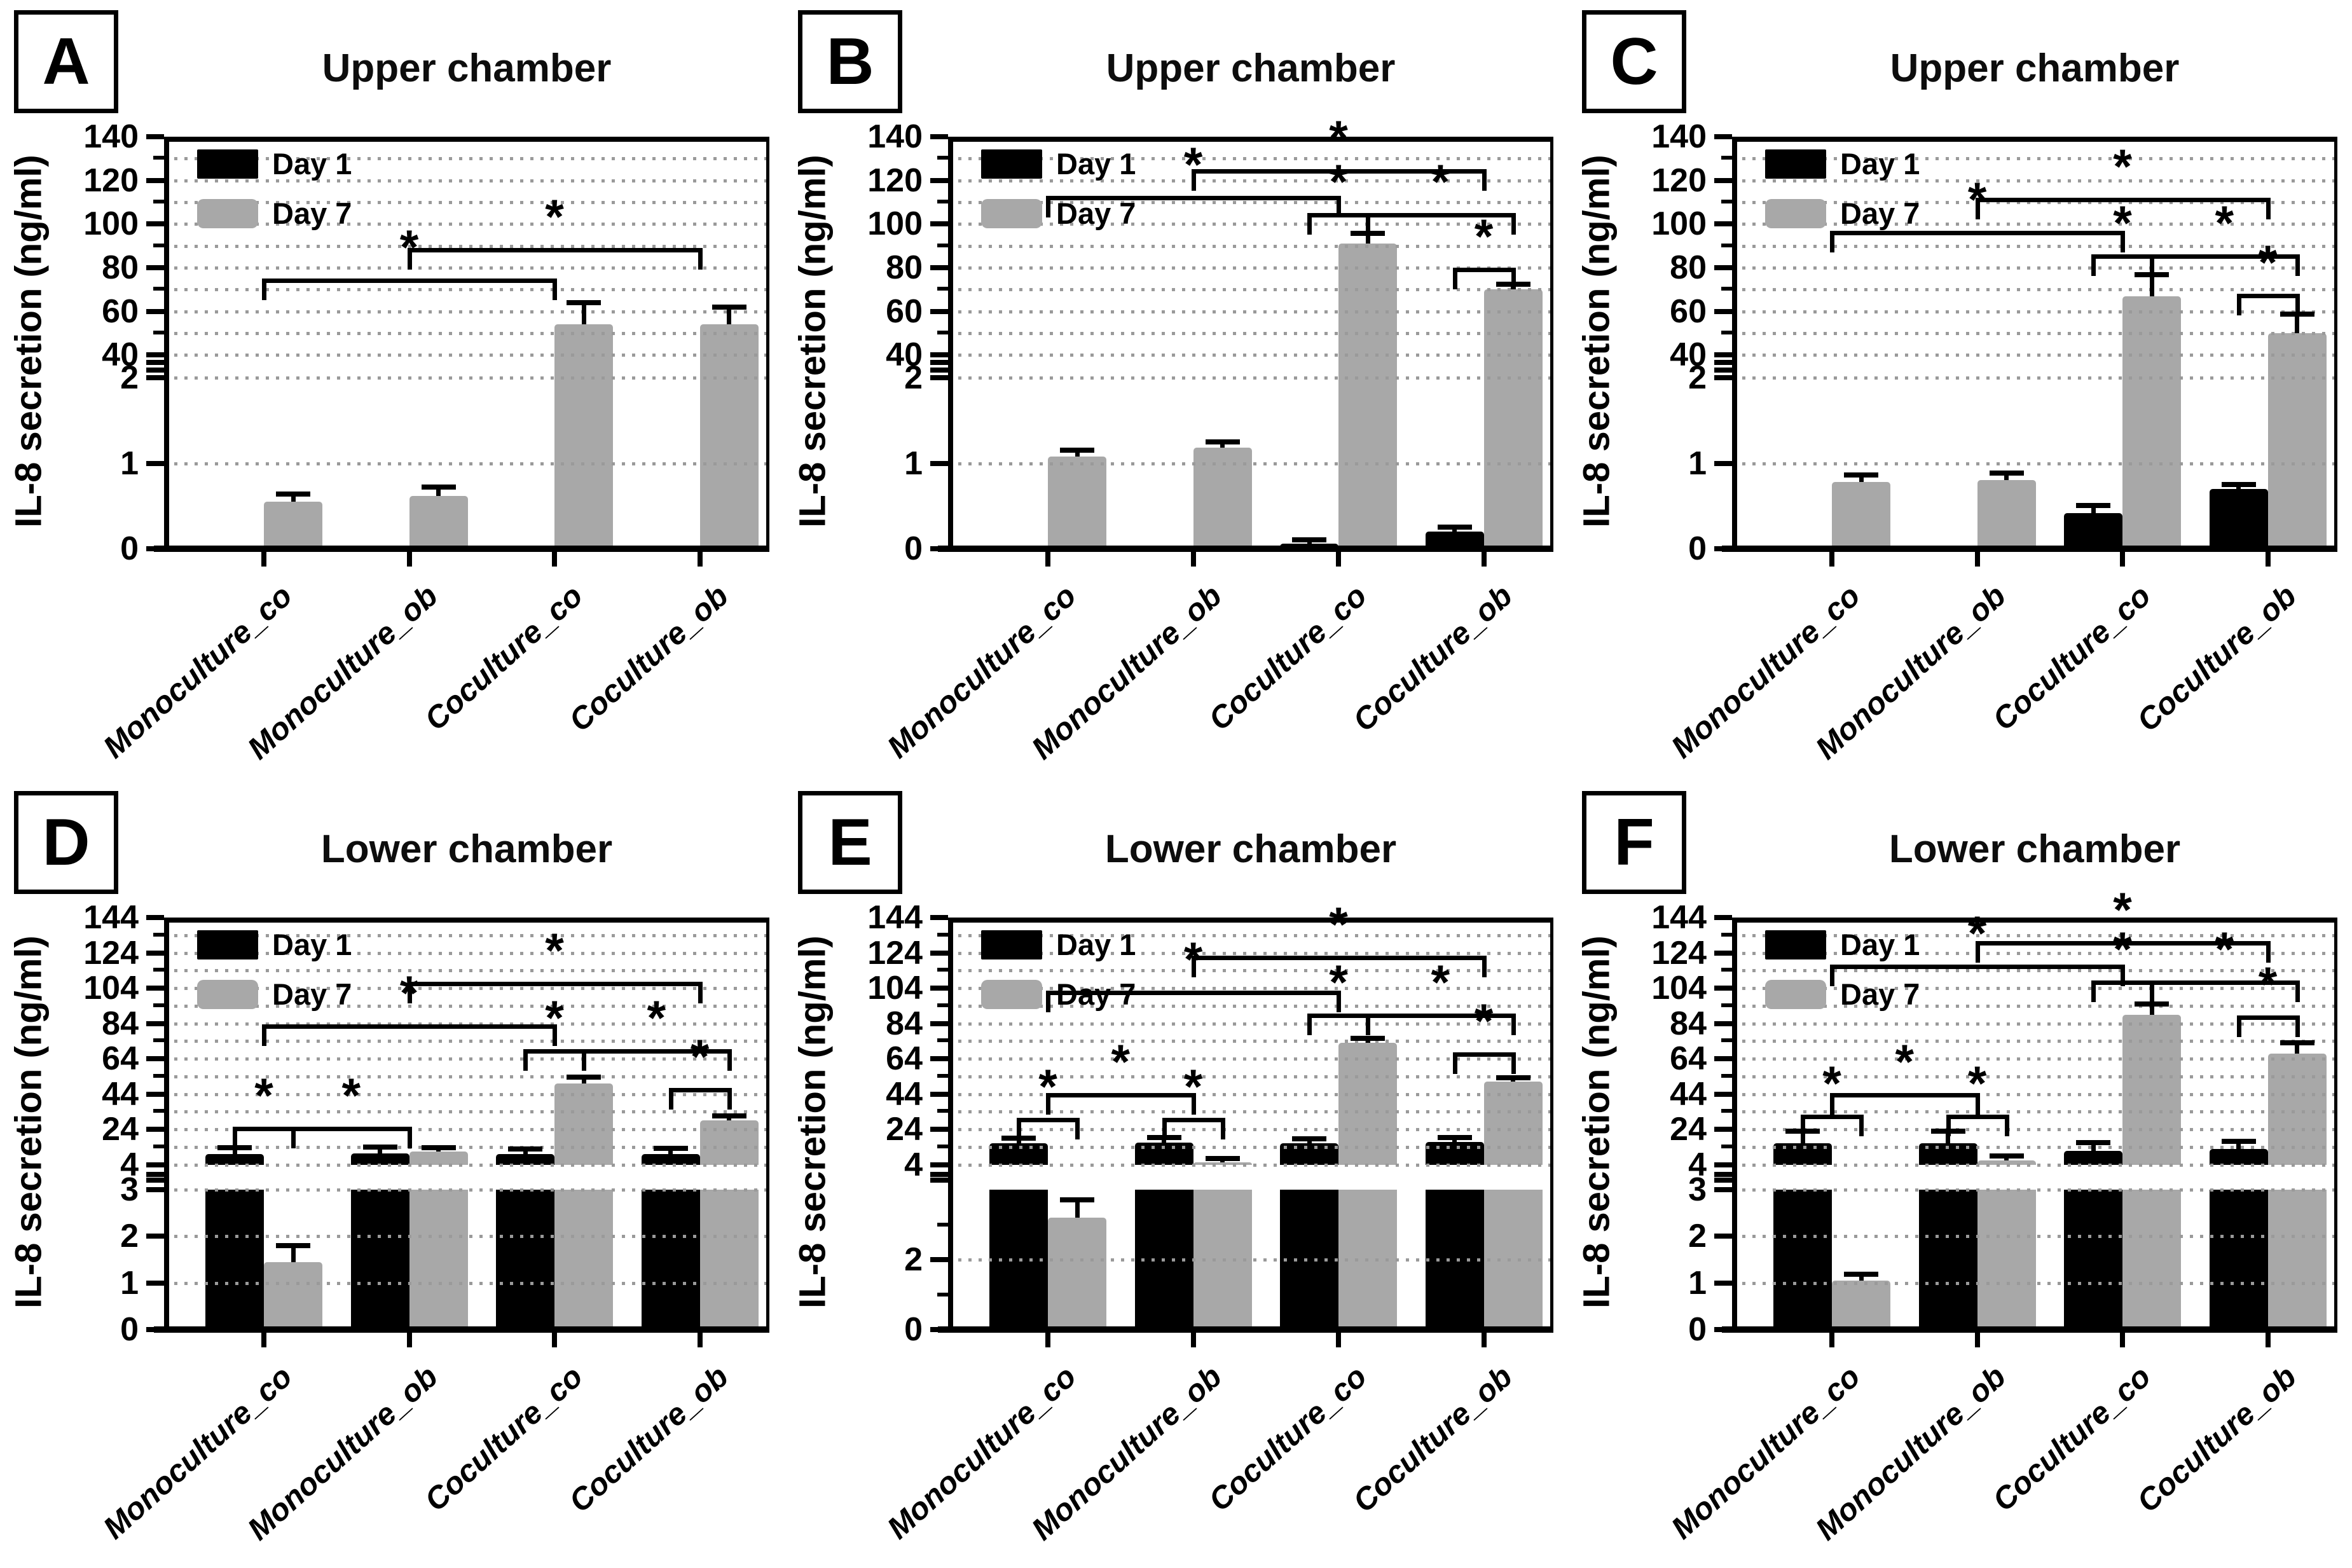 Image resolution: width=2352 pixels, height=1568 pixels. Describe the element at coordinates (1688, 1129) in the screenshot. I see `y-tick-label: 24` at that location.